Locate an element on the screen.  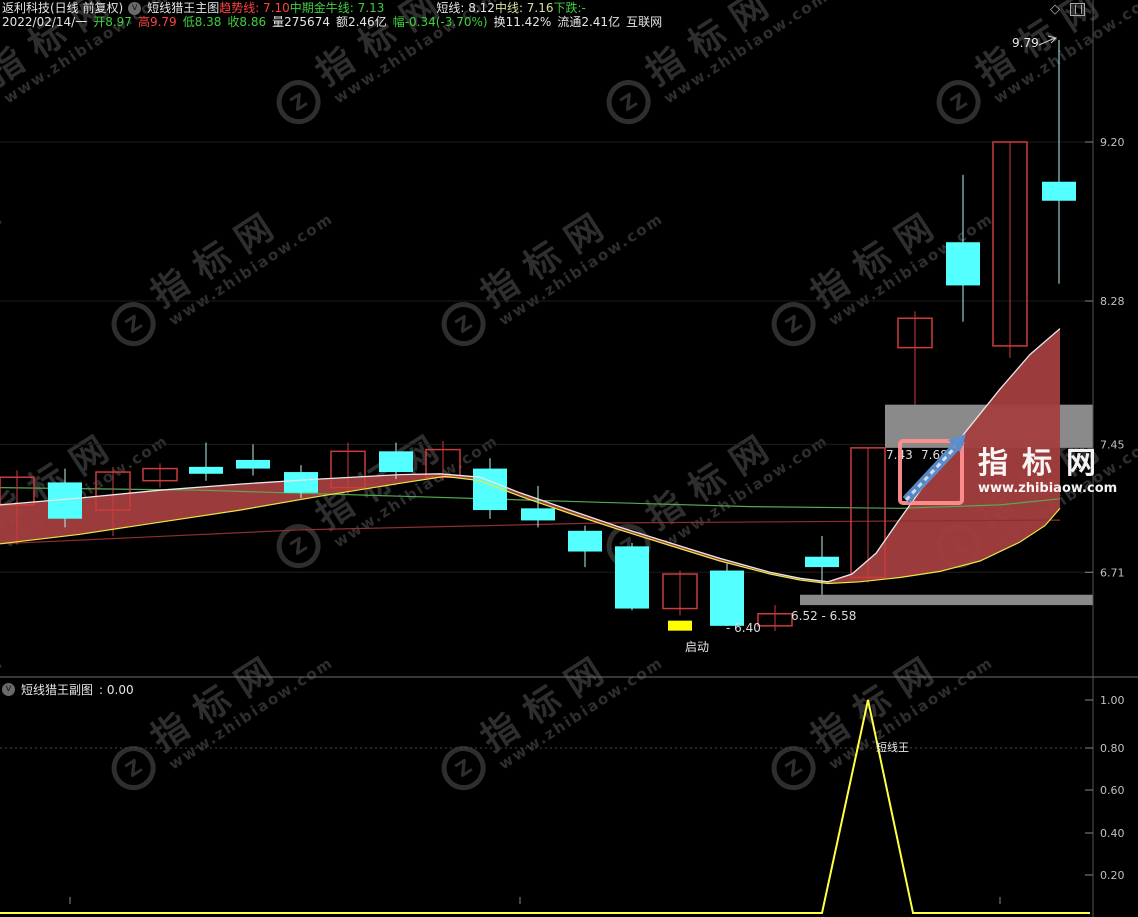
open-value: 开8.97 is located at coordinates (112, 22).